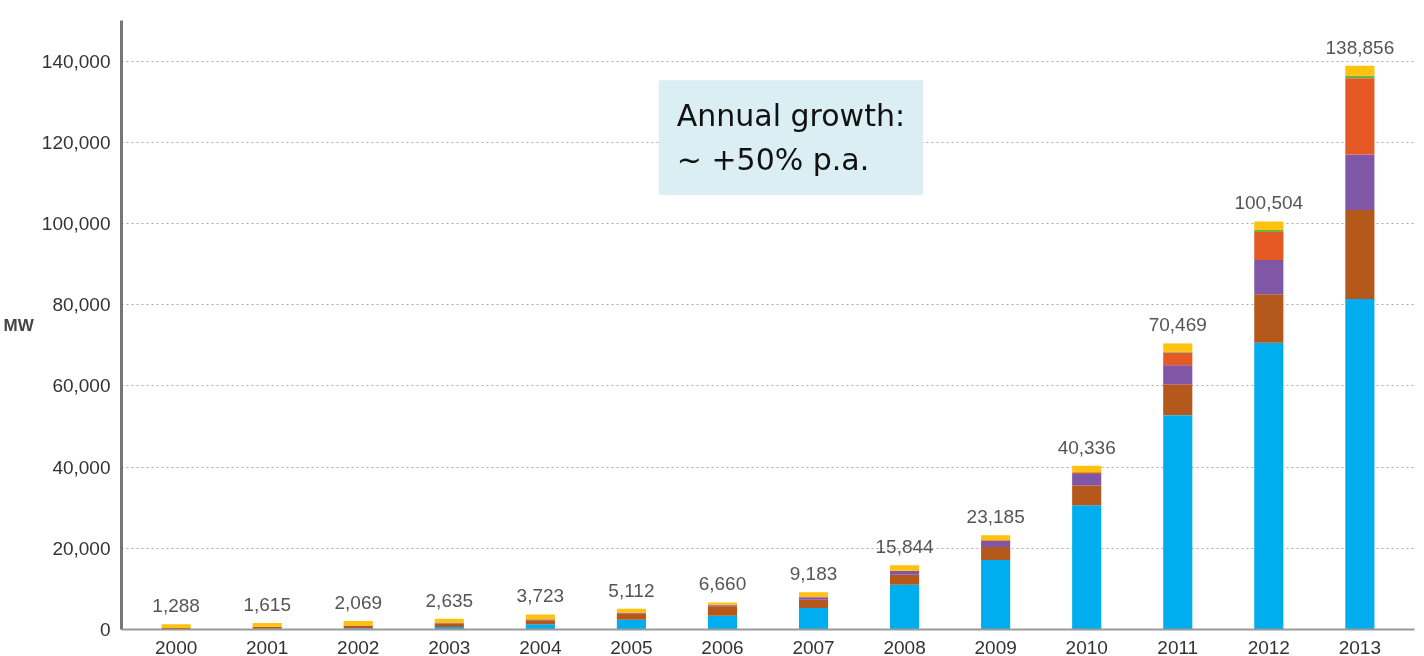 This screenshot has width=1424, height=656. Describe the element at coordinates (1268, 646) in the screenshot. I see `x-tick-label: 2012` at that location.